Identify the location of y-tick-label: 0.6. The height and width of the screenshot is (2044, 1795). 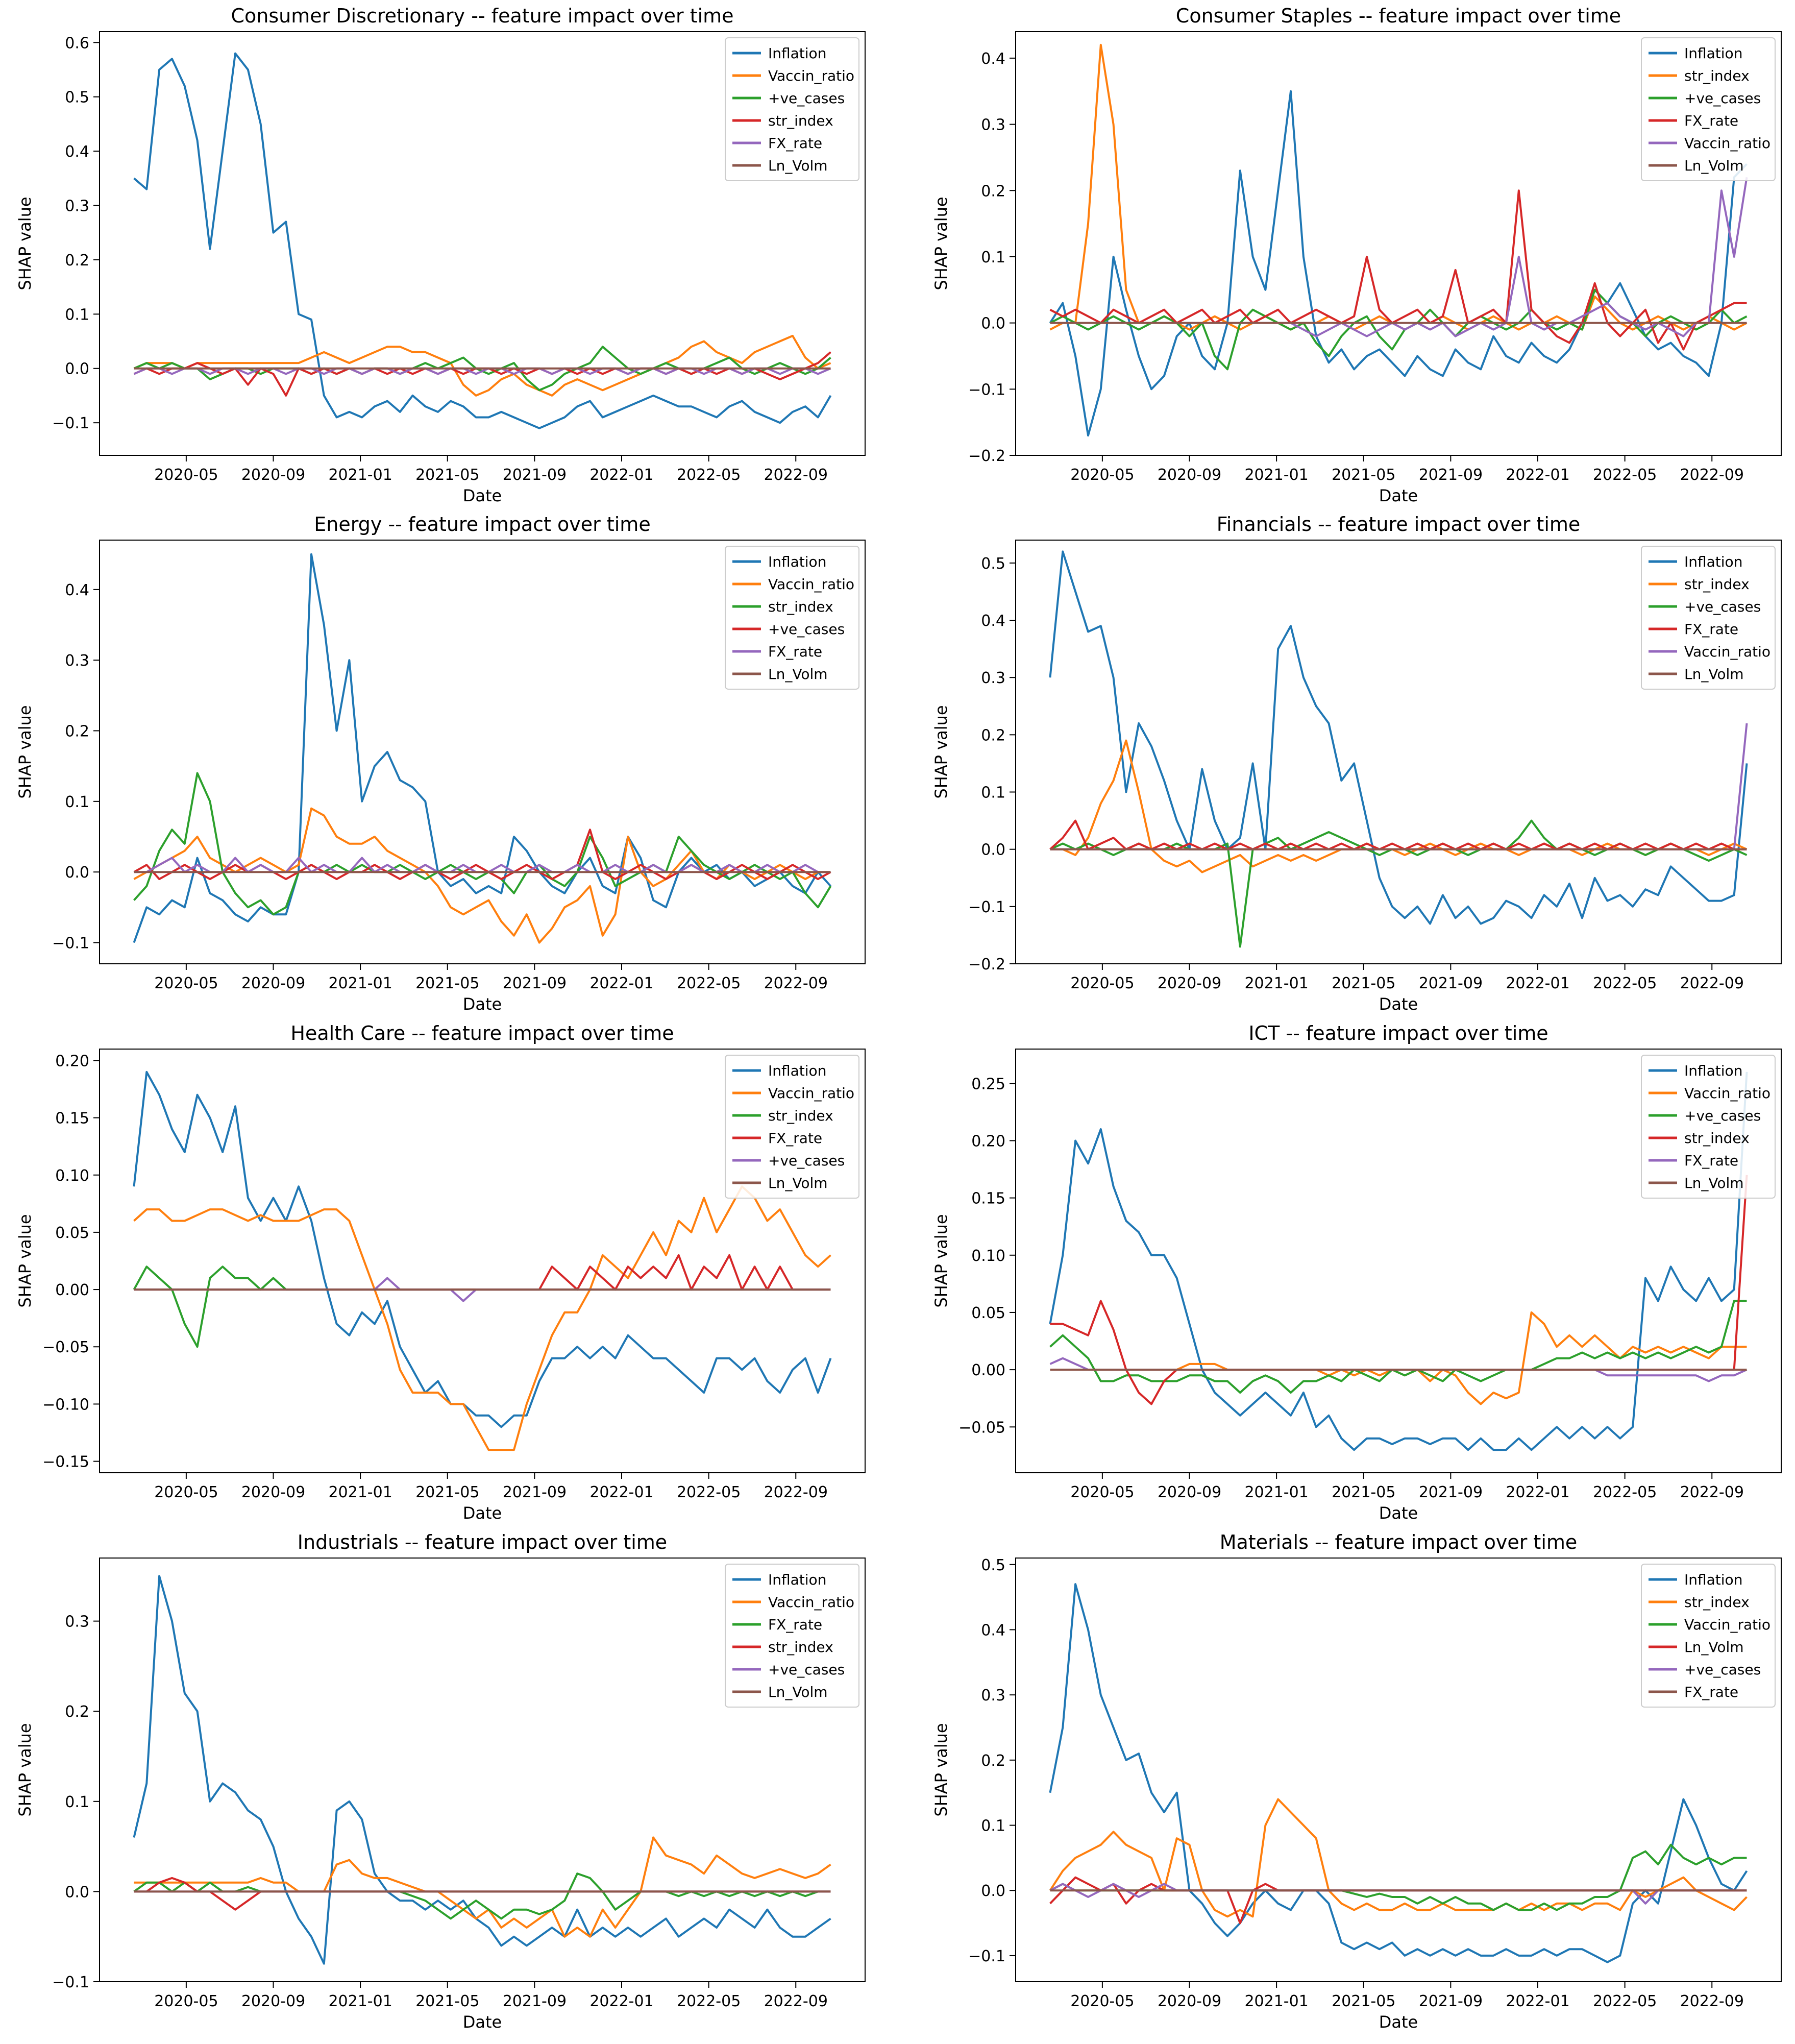
(77, 43).